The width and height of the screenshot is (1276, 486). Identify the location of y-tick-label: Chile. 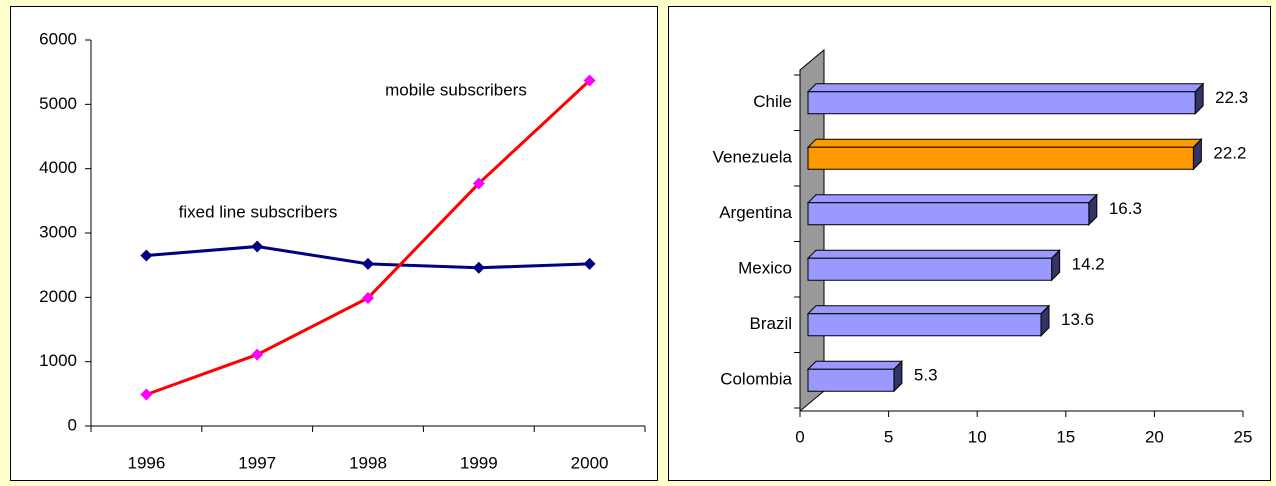
(772, 101).